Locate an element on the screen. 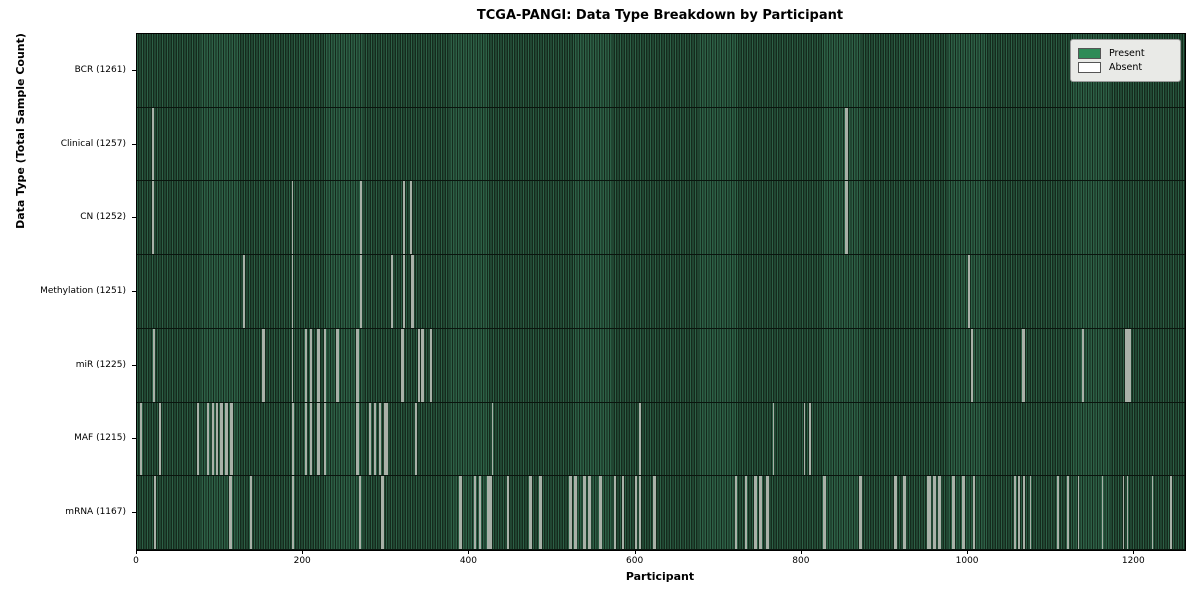  legend: Present Absent is located at coordinates (1125, 60).